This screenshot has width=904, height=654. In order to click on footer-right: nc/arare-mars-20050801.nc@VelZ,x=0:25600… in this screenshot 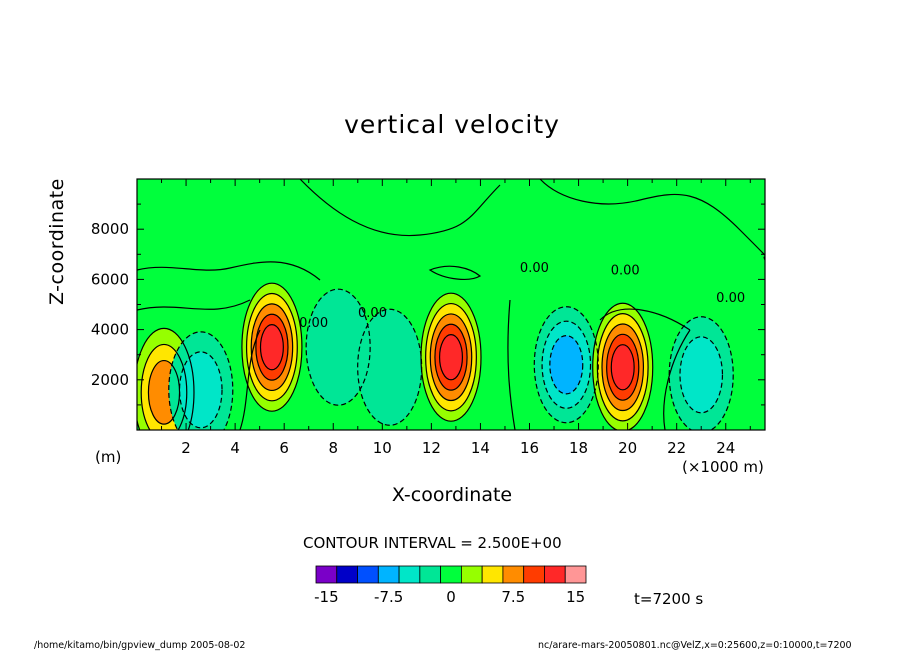, I will do `click(695, 645)`.